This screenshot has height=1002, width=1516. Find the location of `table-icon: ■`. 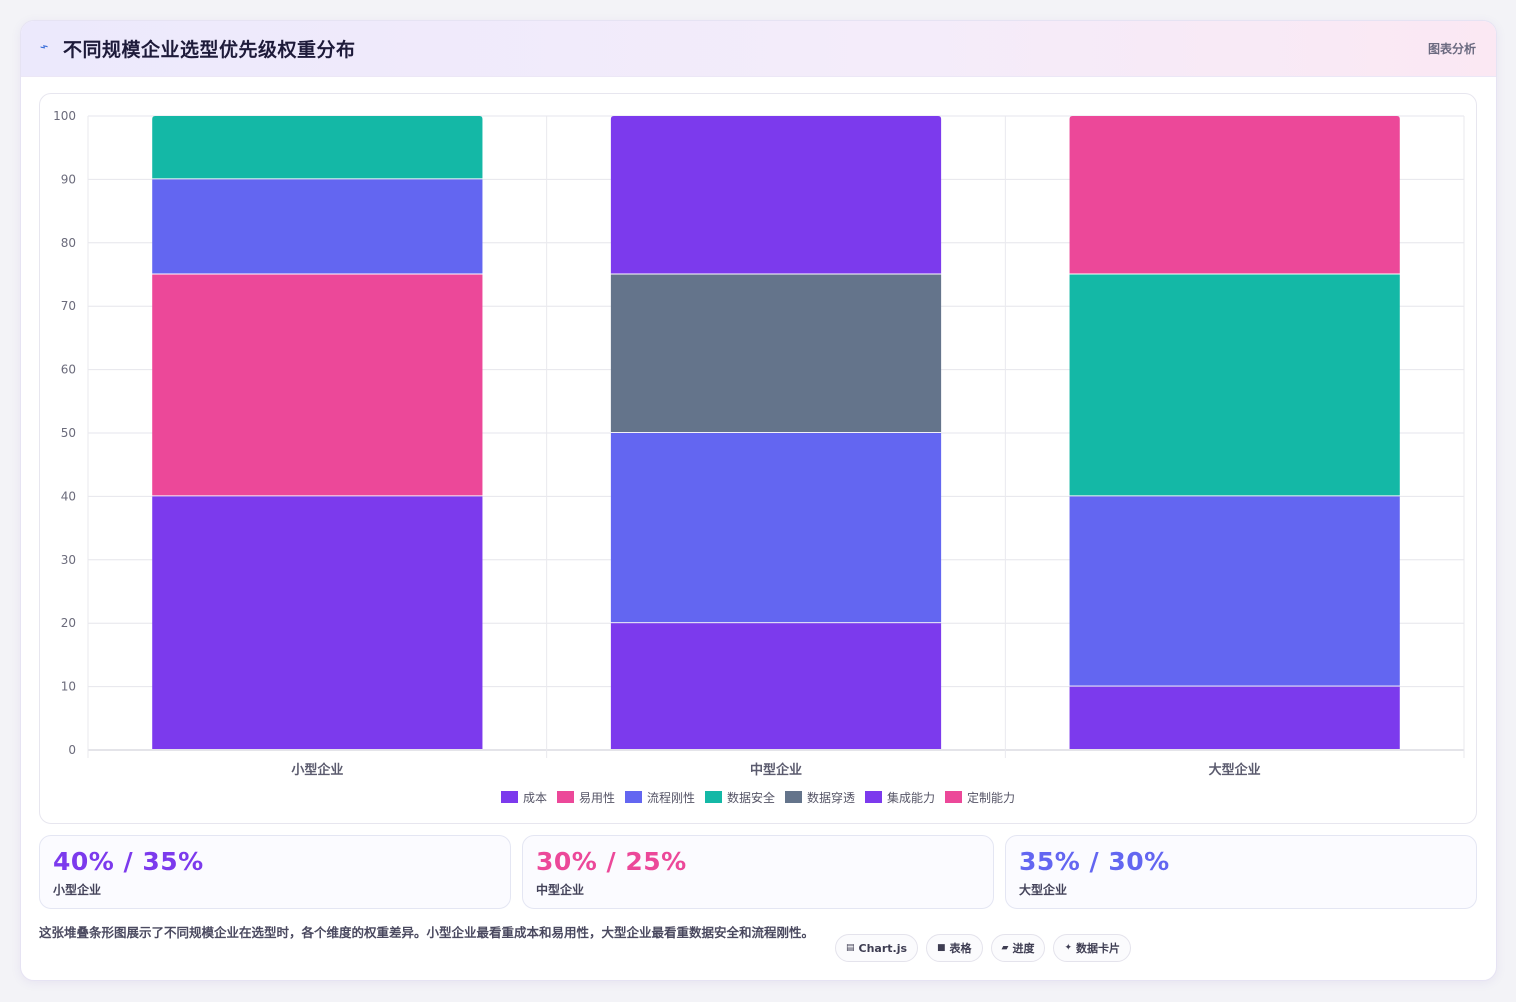

table-icon: ■ is located at coordinates (941, 948).